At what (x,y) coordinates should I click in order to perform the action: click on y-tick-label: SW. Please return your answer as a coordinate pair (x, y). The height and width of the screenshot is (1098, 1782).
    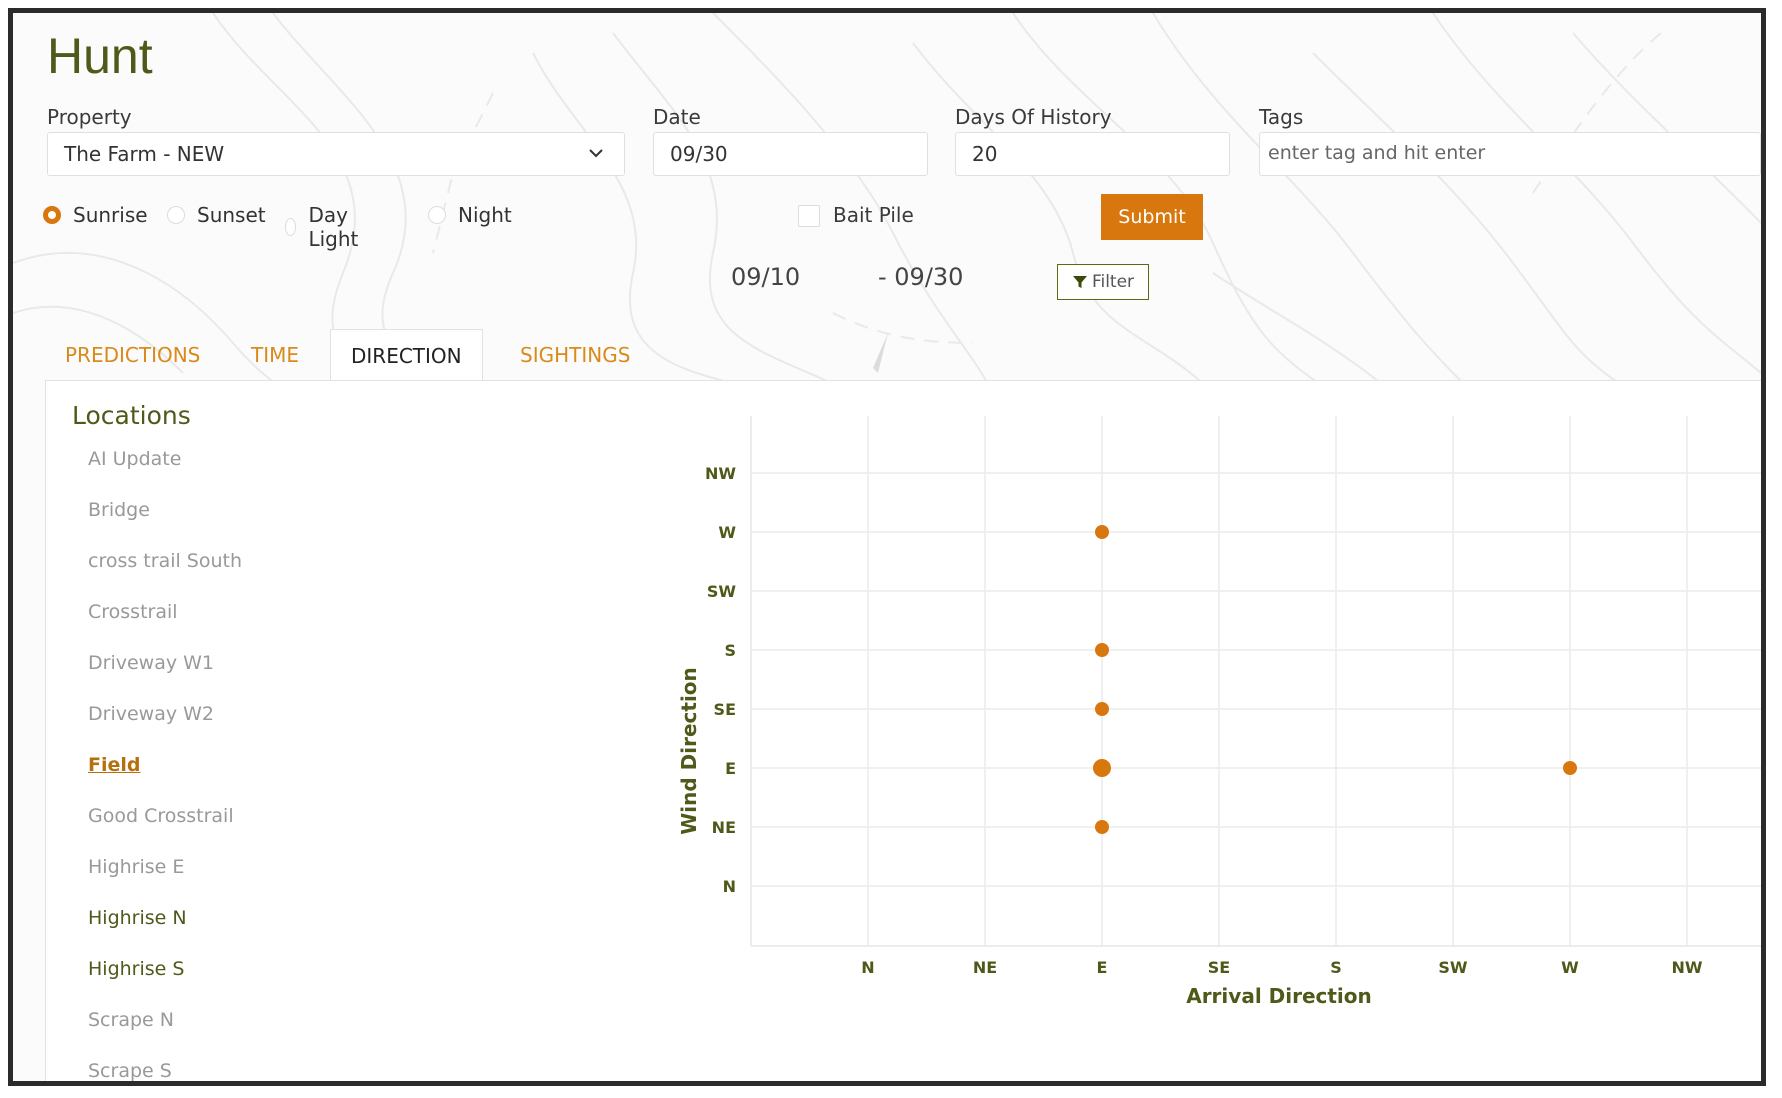
    Looking at the image, I should click on (722, 591).